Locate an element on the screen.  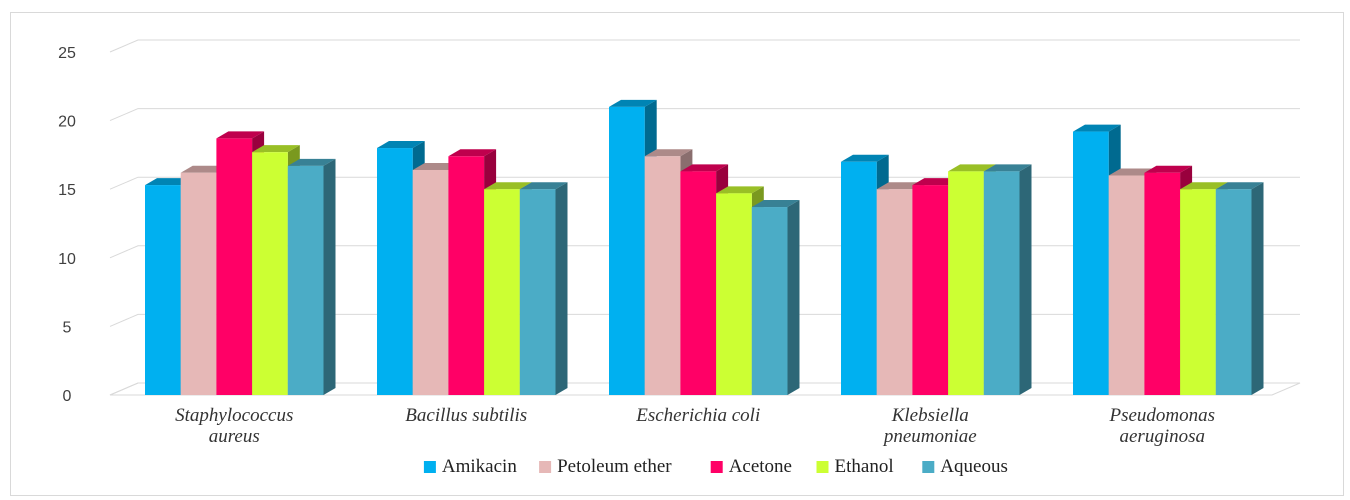
legend-item: Ethanol is located at coordinates (855, 466).